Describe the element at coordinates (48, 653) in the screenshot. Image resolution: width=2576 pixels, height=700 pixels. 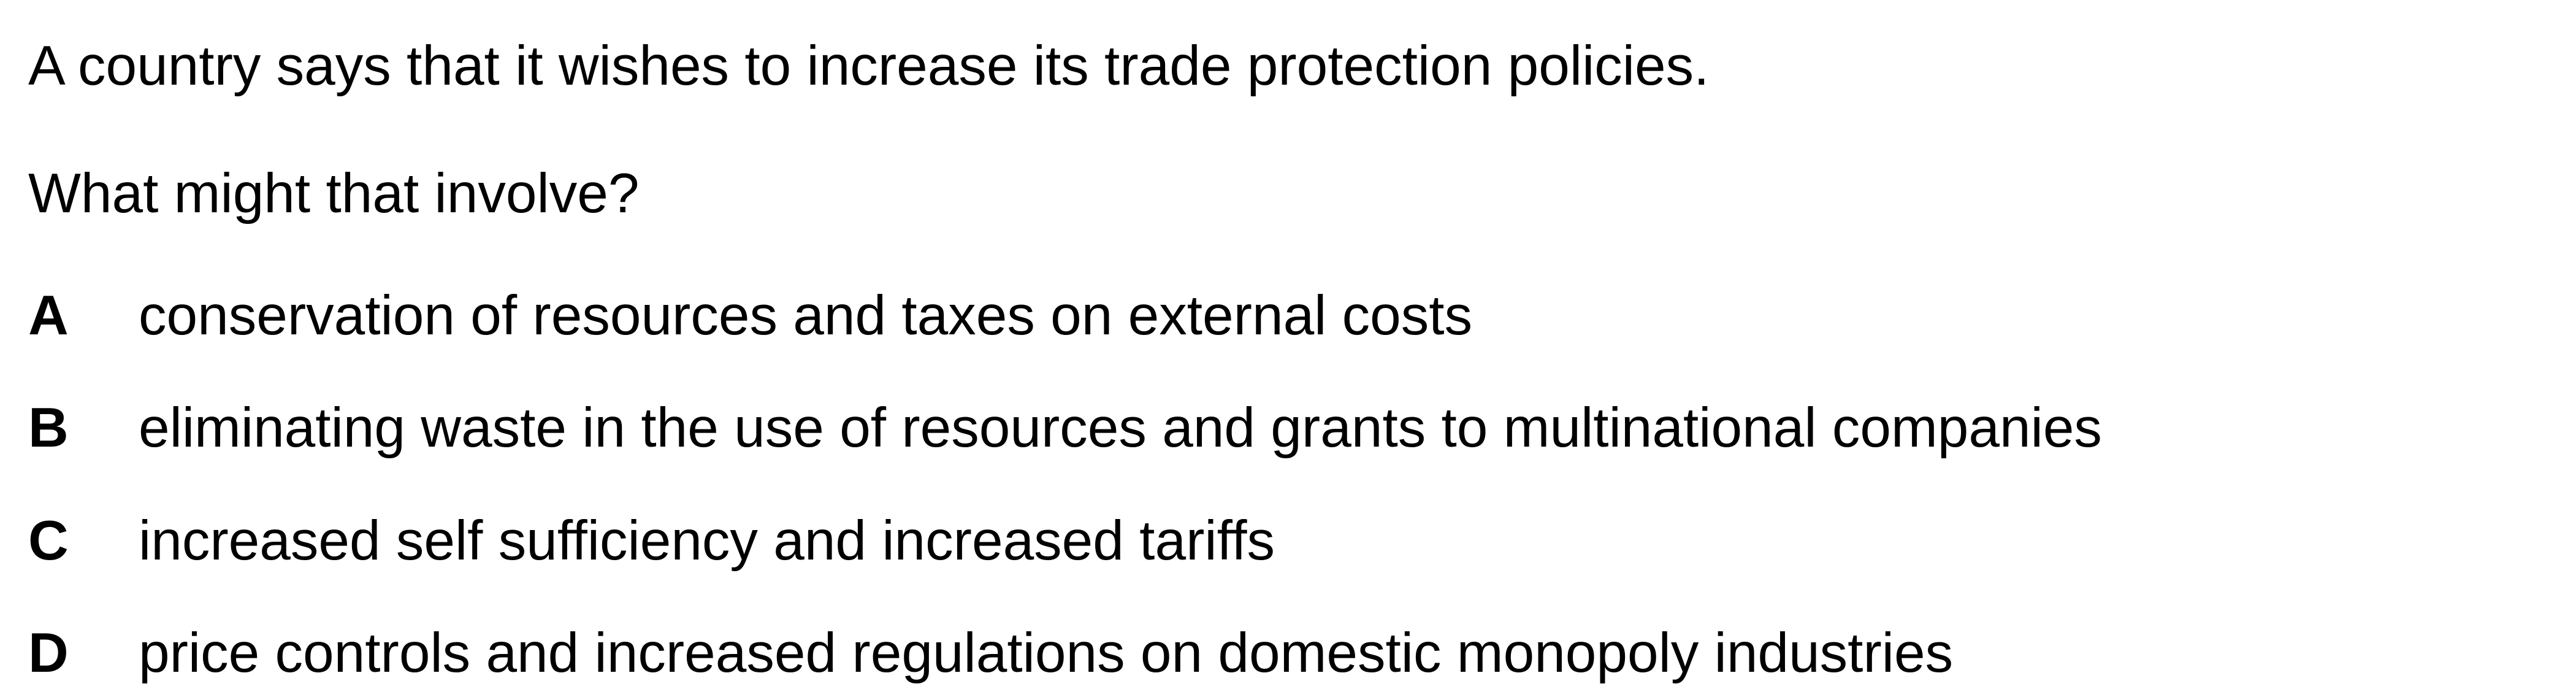
I see `option-letter: D` at that location.